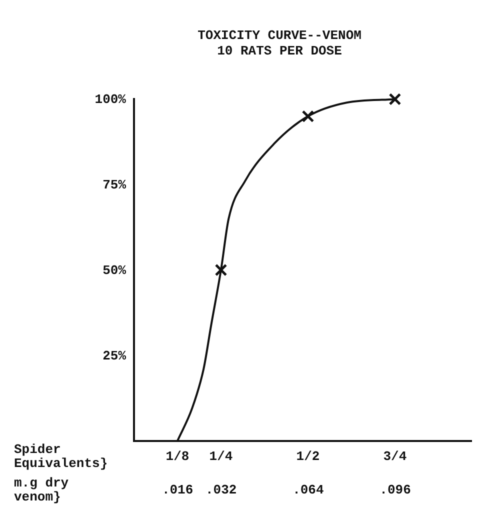  I want to click on chart-subtitle: 10 RATS PER DOSE, so click(279, 51).